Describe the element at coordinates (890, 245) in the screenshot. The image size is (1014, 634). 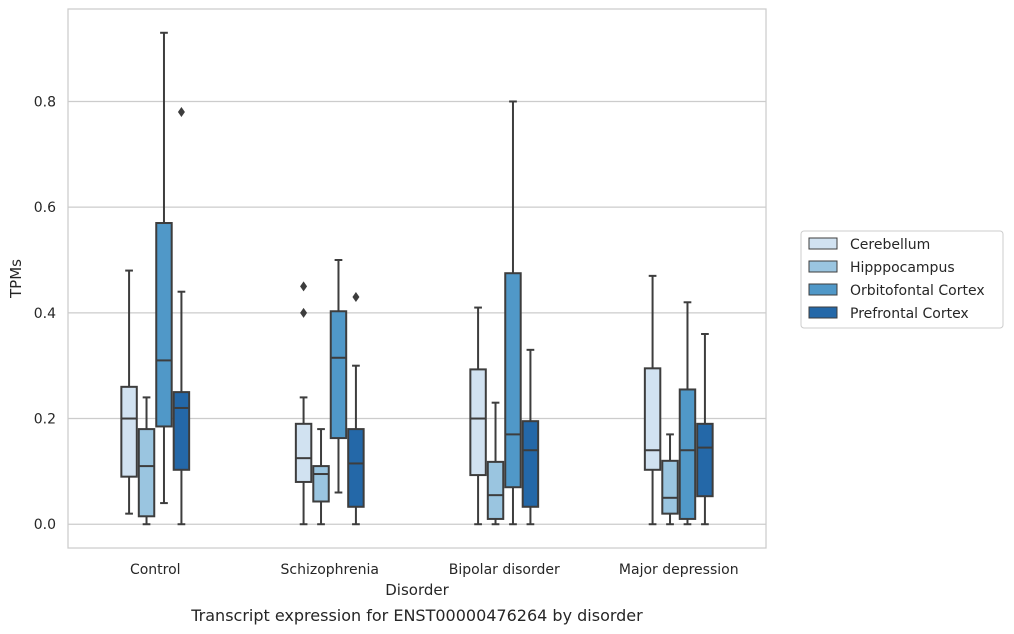
I see `legend-label: Cerebellum` at that location.